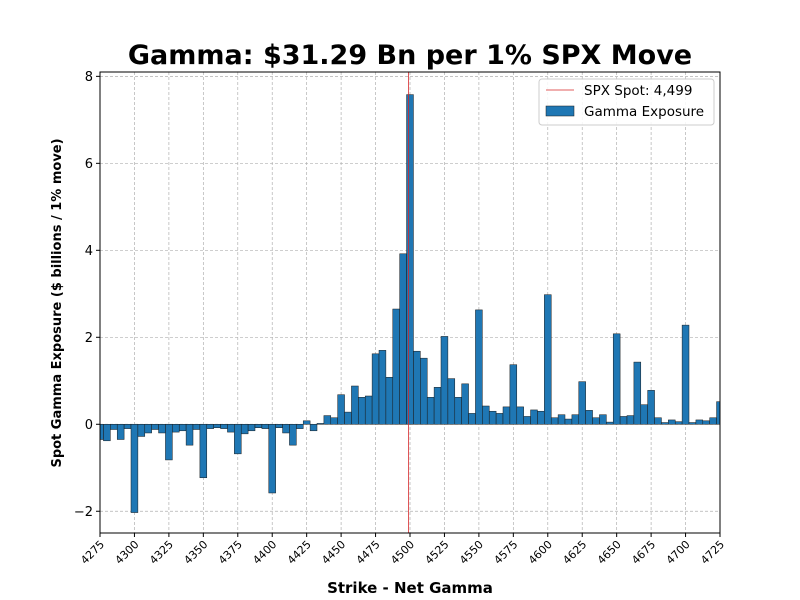  What do you see at coordinates (195, 552) in the screenshot?
I see `x-tick-label: 4350` at bounding box center [195, 552].